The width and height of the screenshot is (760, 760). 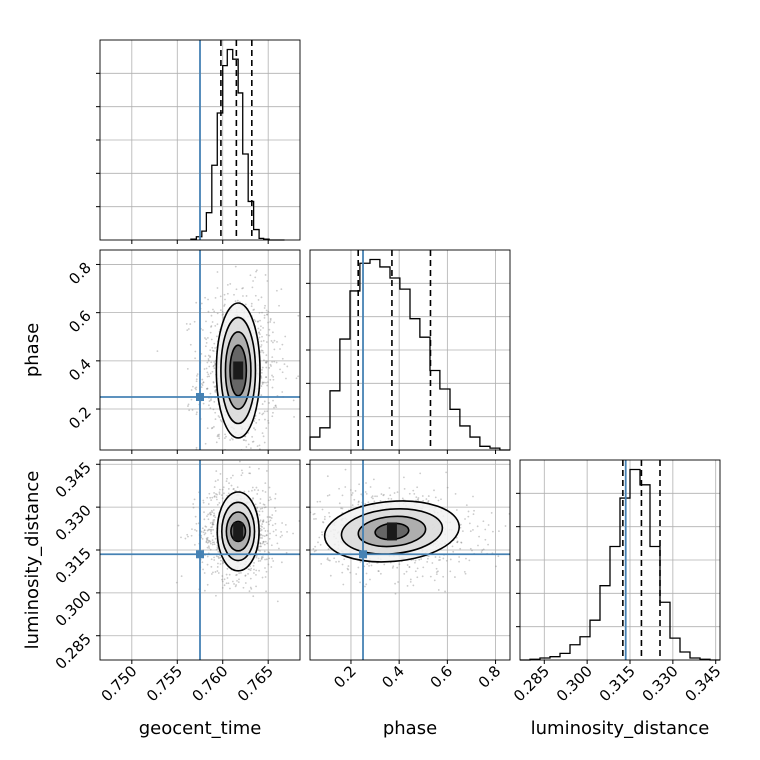 What do you see at coordinates (393, 677) in the screenshot?
I see `x-tick-label: 0.4` at bounding box center [393, 677].